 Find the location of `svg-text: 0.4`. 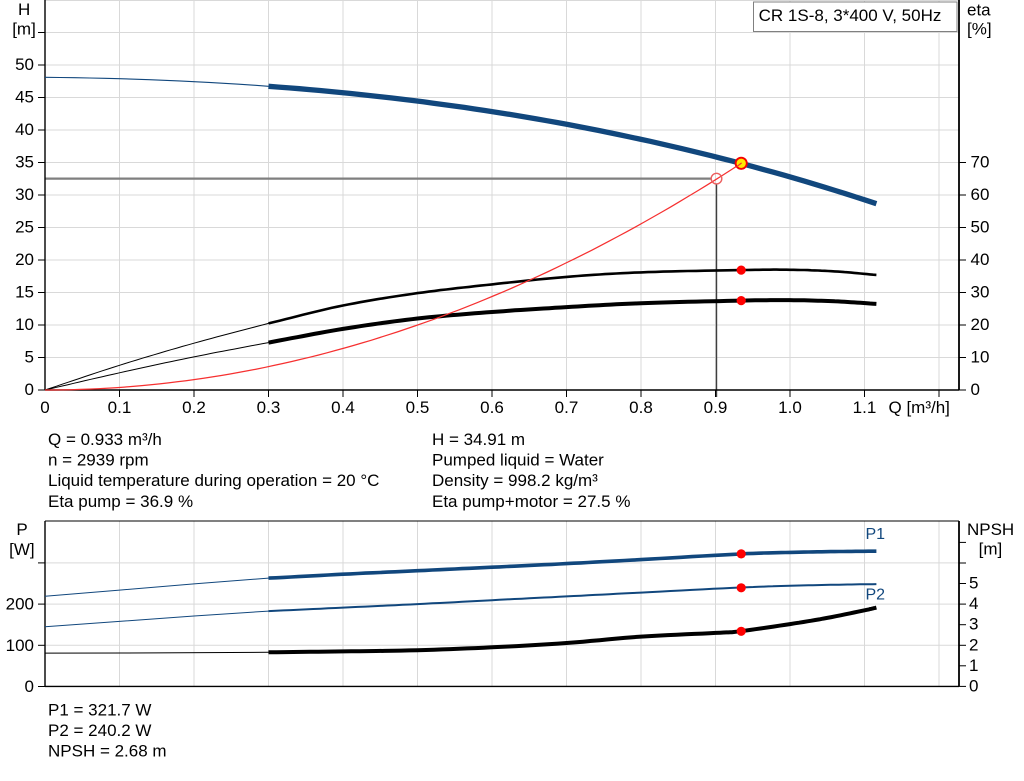

svg-text: 0.4 is located at coordinates (343, 407).